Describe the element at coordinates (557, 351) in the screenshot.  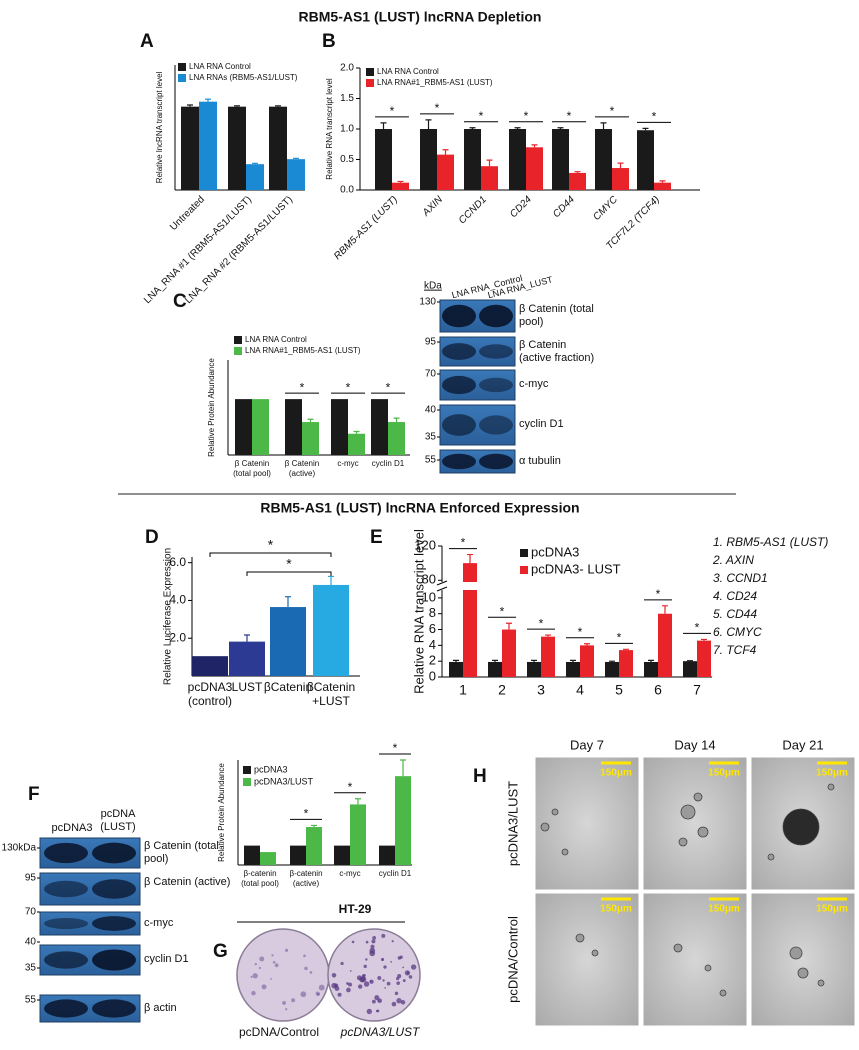
I see `band-label: β Catenin (active fraction)` at that location.